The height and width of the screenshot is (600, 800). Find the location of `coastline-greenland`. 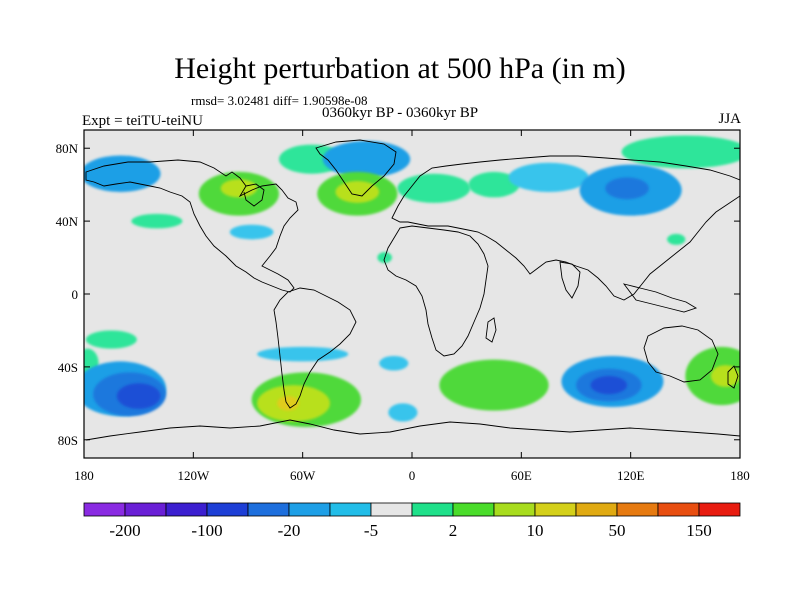

coastline-greenland is located at coordinates (356, 168).